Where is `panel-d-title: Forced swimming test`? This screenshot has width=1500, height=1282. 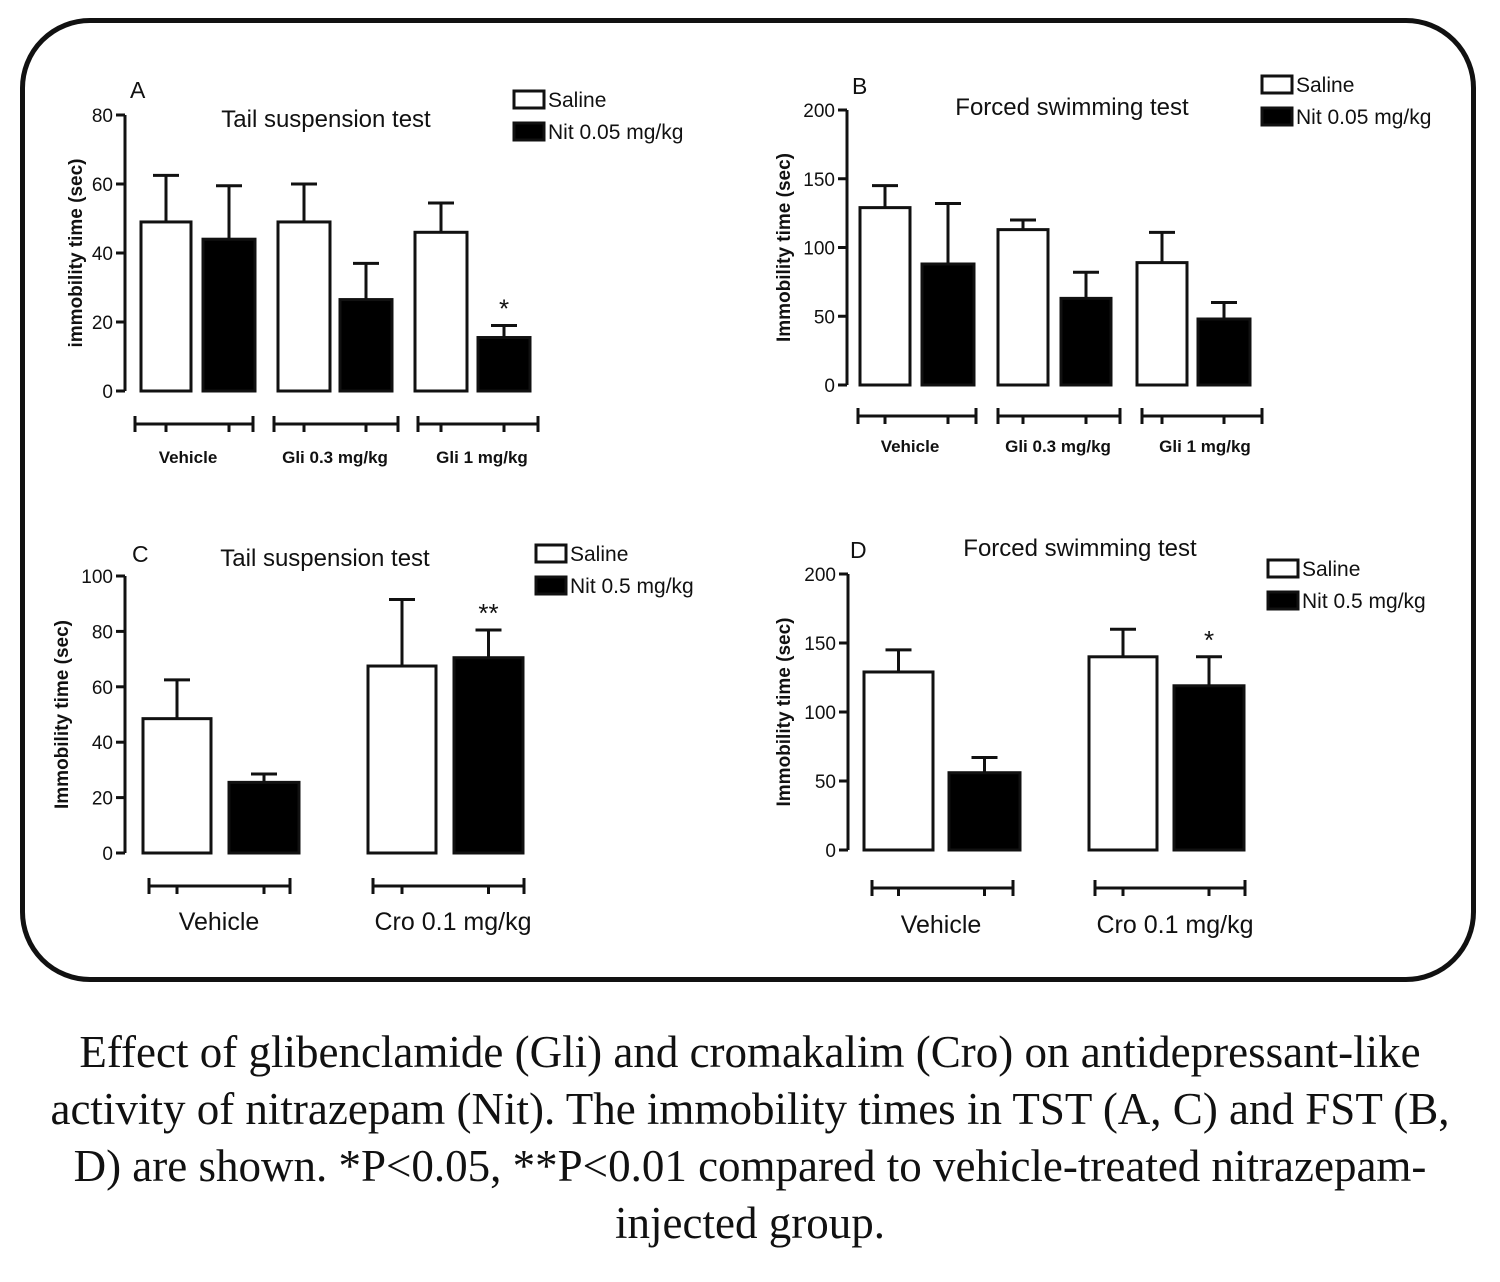
panel-d-title: Forced swimming test is located at coordinates (1080, 548).